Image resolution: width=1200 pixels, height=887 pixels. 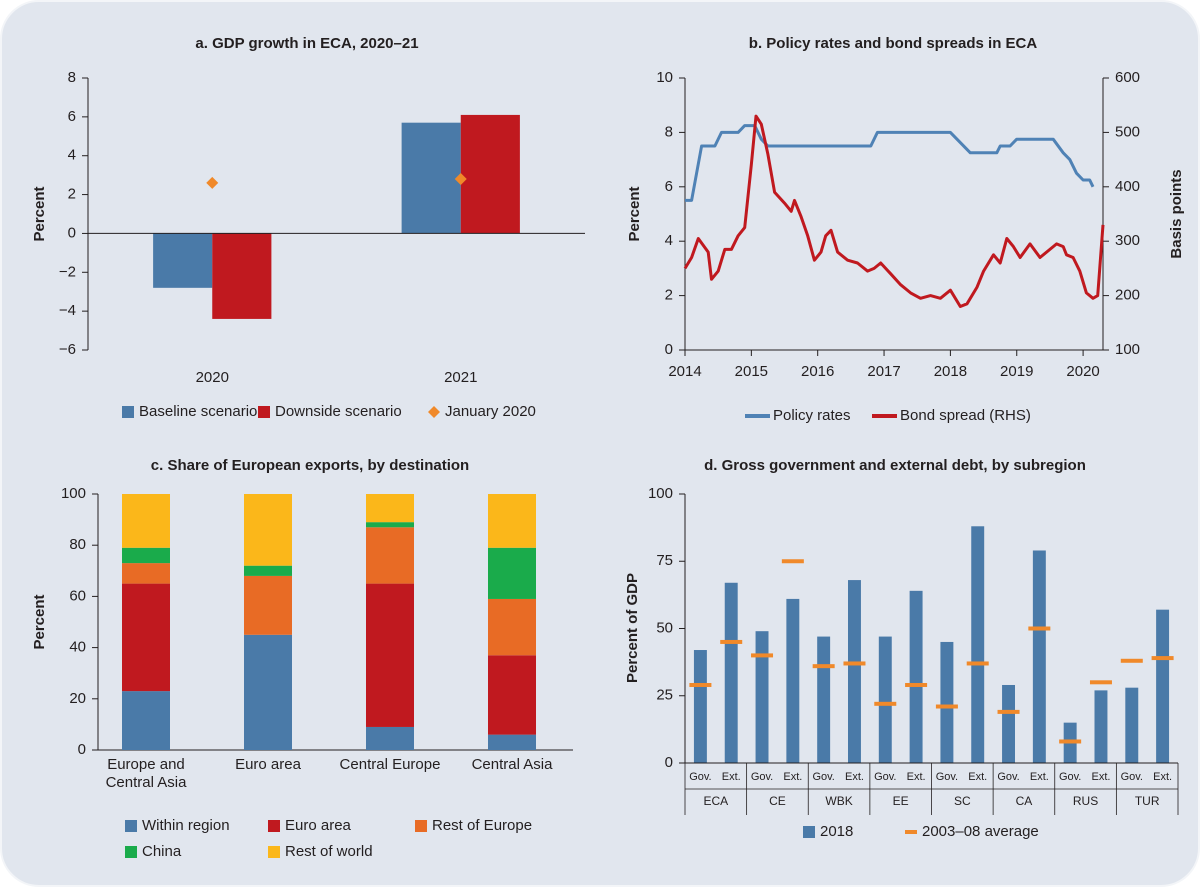 I want to click on y-tick-label: 6, so click(x=72, y=116).